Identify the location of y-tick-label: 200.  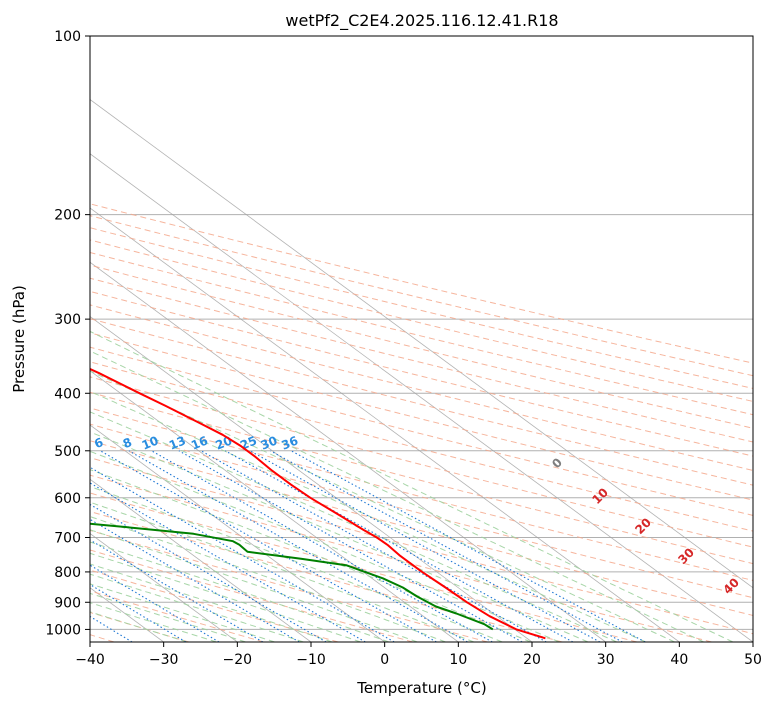
(67, 216).